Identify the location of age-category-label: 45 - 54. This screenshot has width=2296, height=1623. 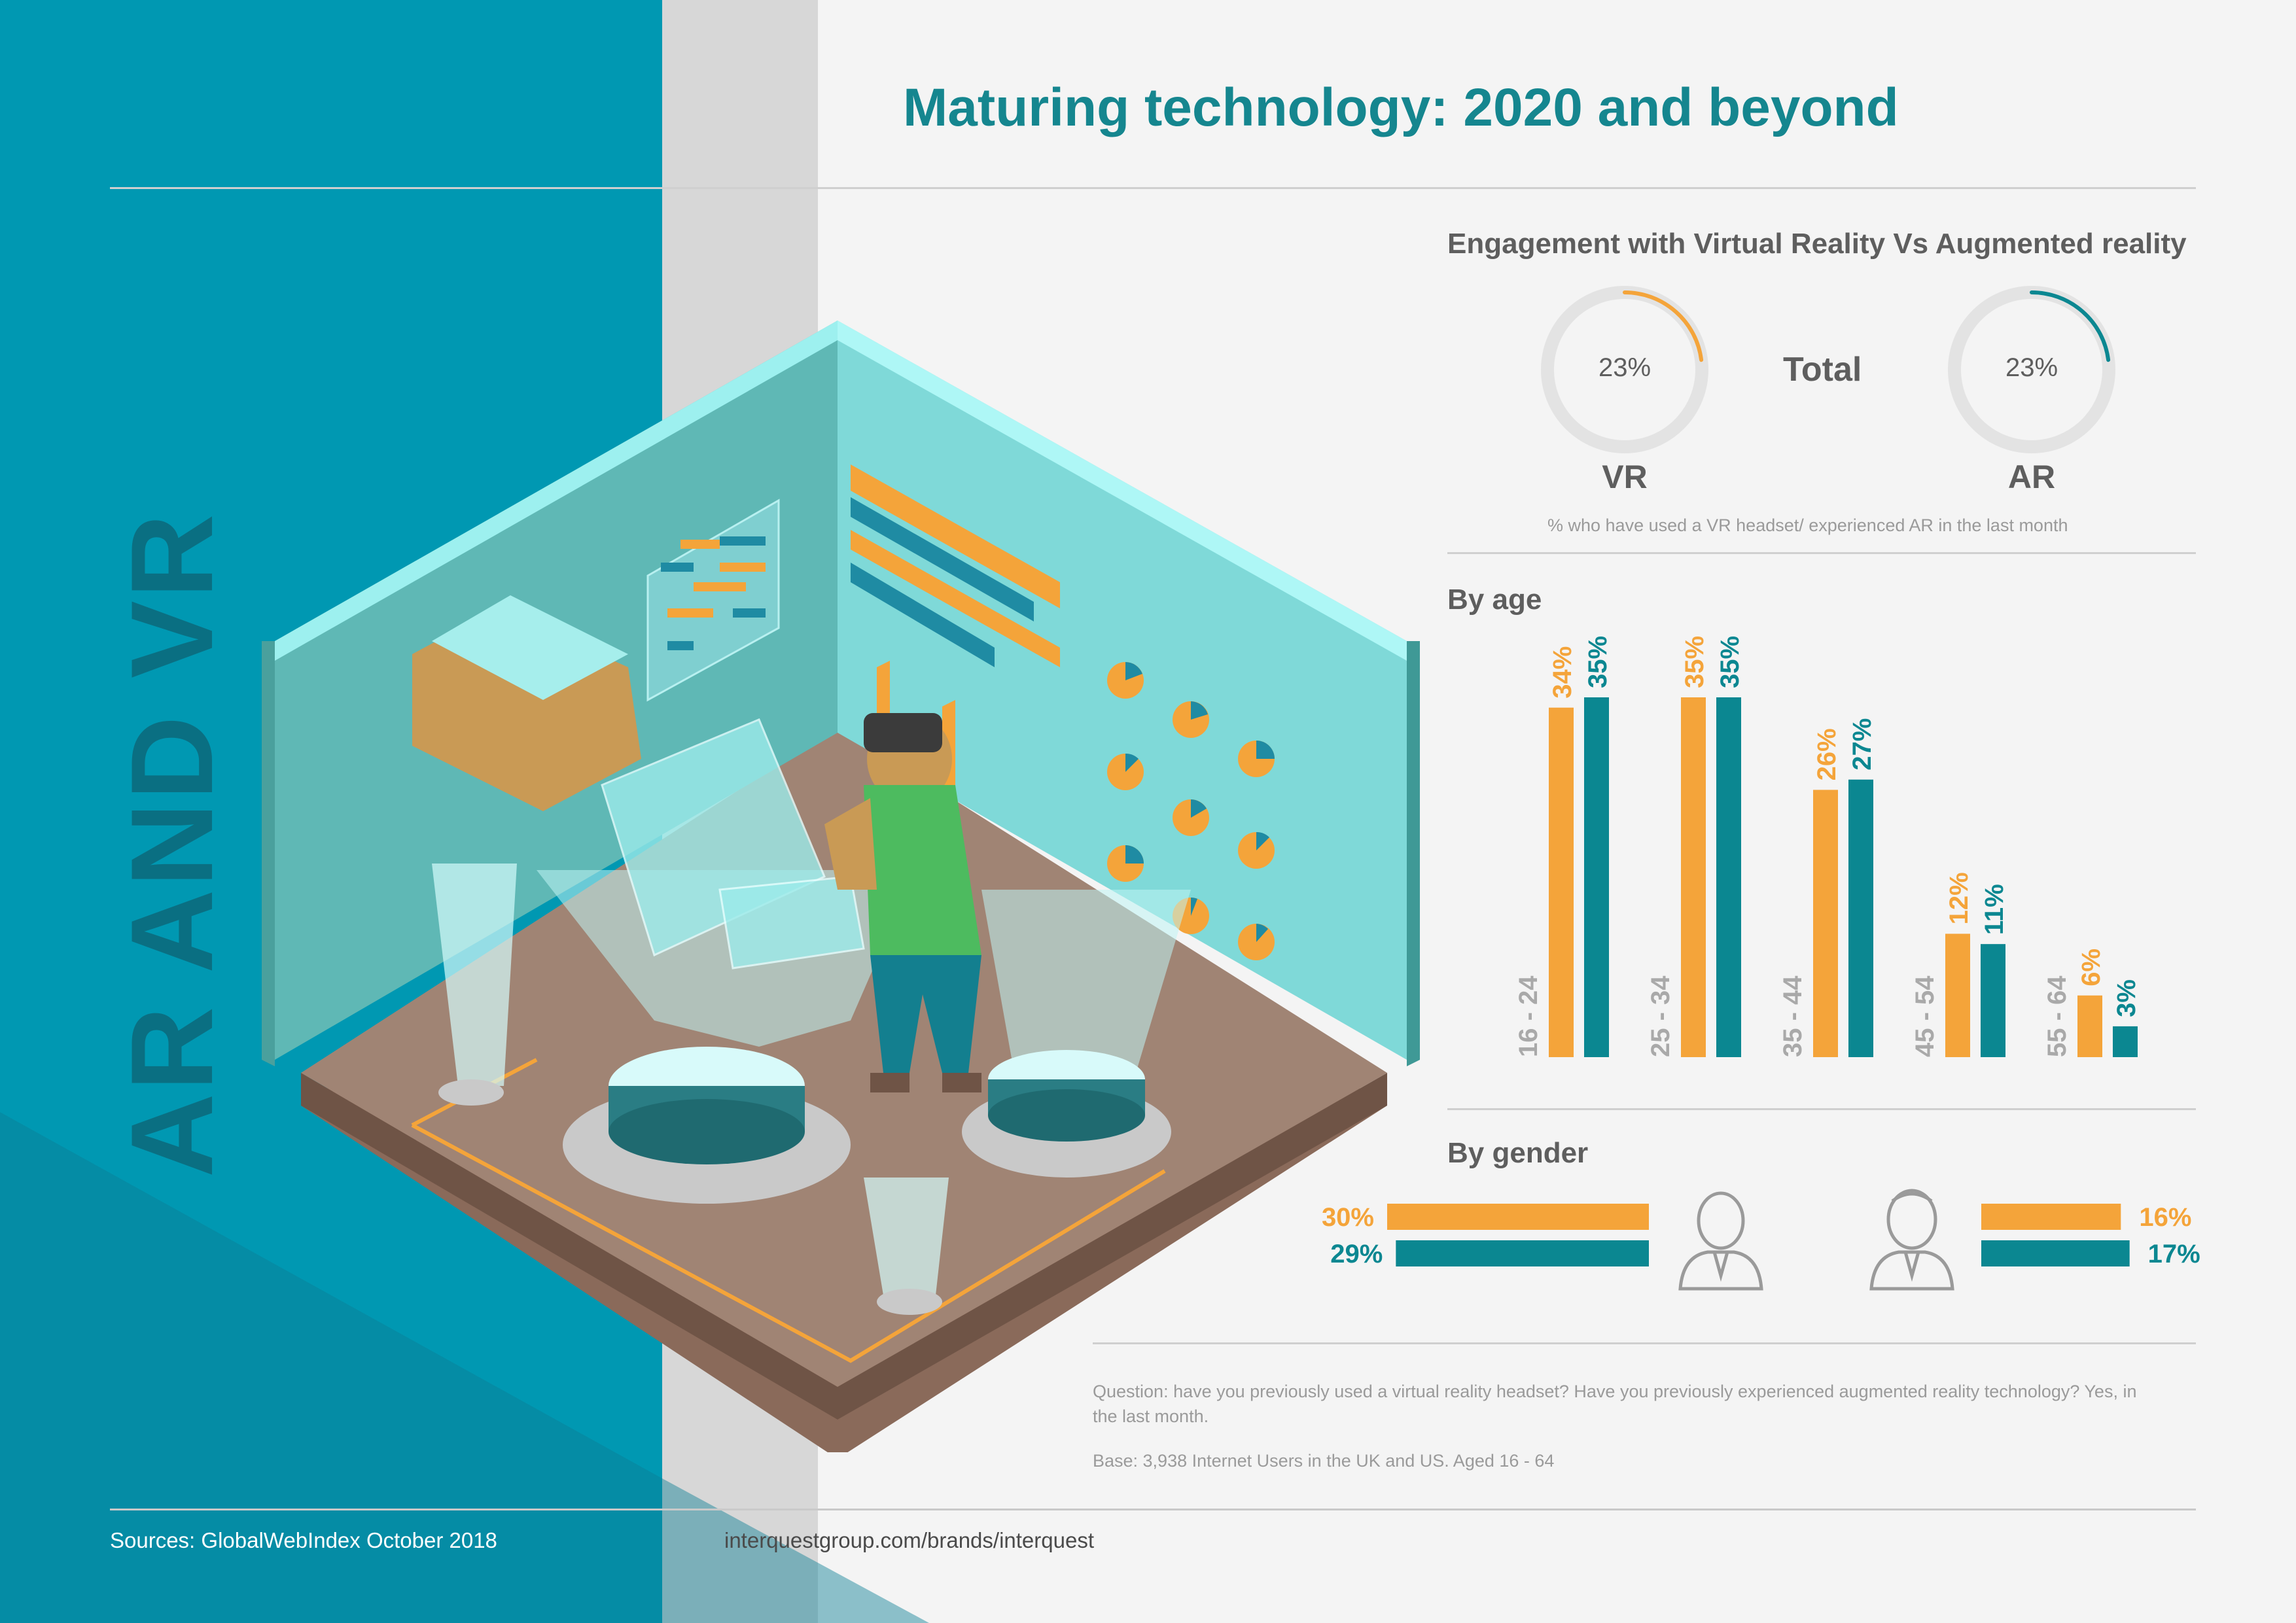
(1925, 1016).